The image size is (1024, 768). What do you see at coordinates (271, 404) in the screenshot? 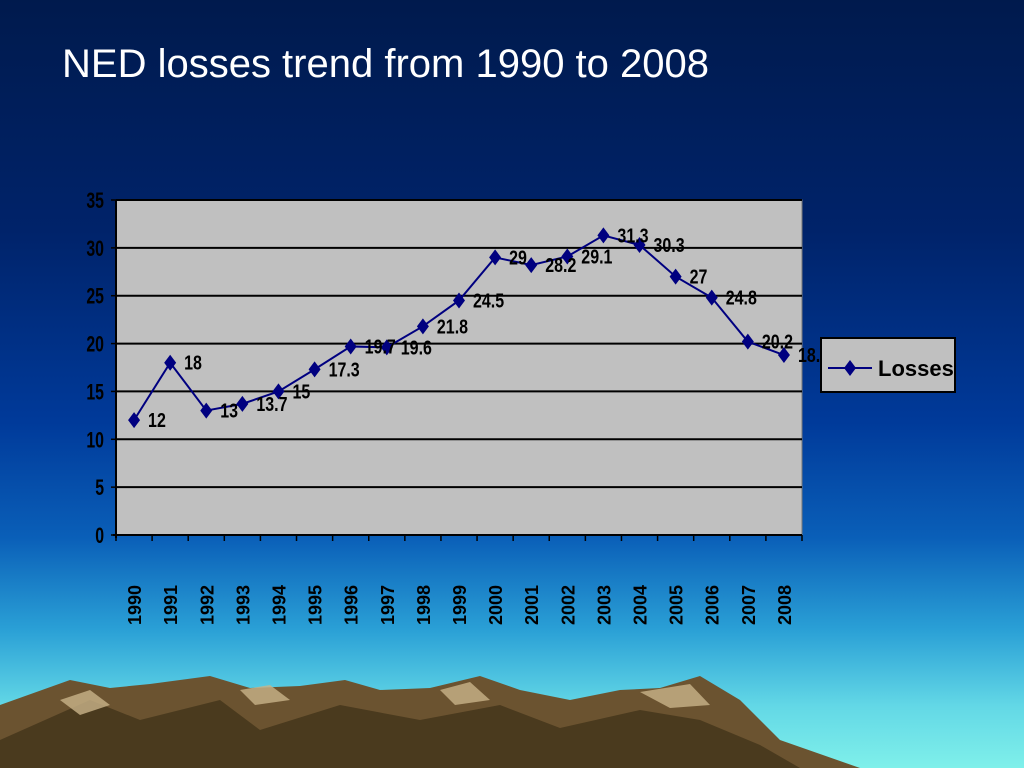
I see `data-label: 13.7` at bounding box center [271, 404].